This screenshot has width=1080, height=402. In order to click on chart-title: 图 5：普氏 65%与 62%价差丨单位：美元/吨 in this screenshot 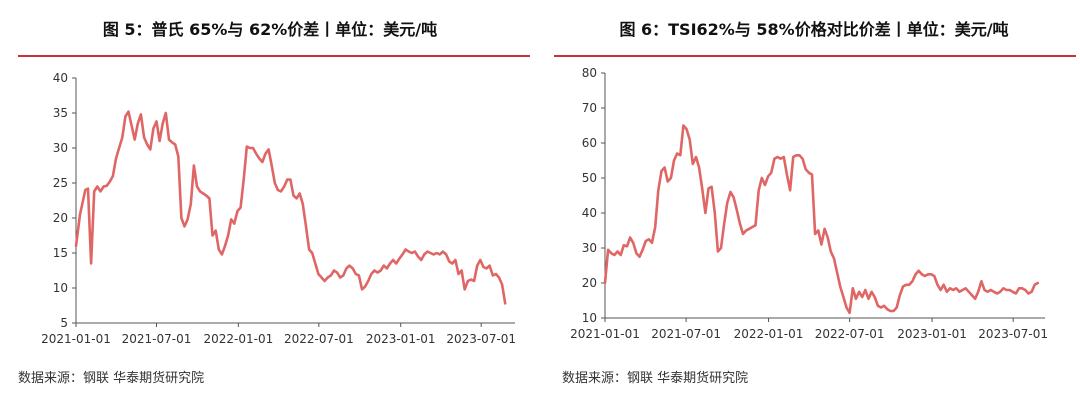, I will do `click(270, 29)`.